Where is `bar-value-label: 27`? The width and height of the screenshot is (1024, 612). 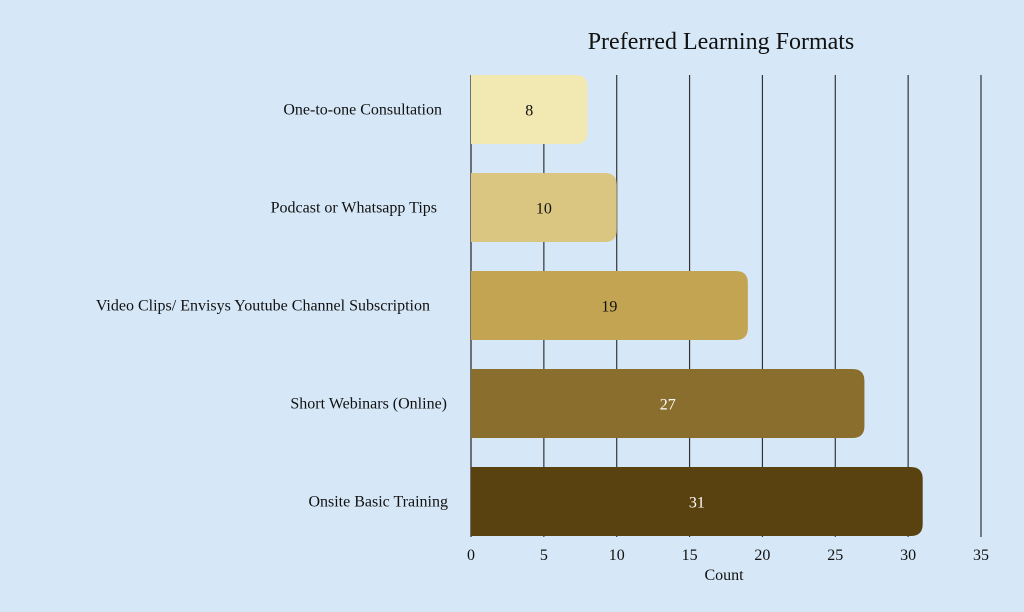 bar-value-label: 27 is located at coordinates (668, 405).